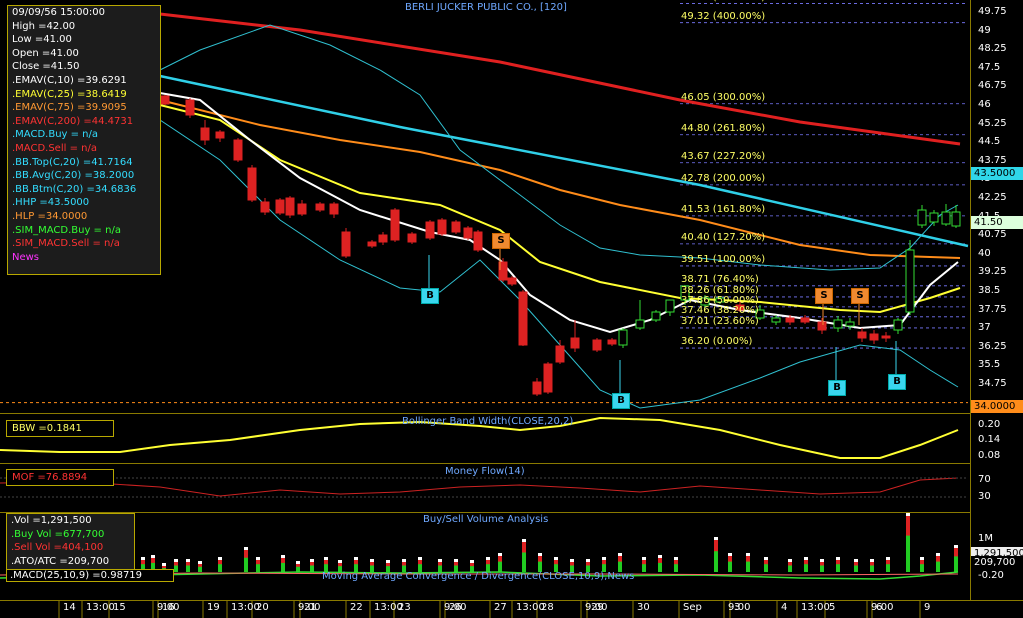  Describe the element at coordinates (989, 455) in the screenshot. I see `bbw-tick-3: 0.08` at that location.